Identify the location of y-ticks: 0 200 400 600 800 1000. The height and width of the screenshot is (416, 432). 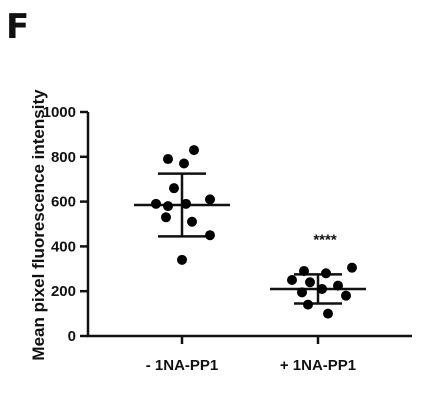
(65, 224).